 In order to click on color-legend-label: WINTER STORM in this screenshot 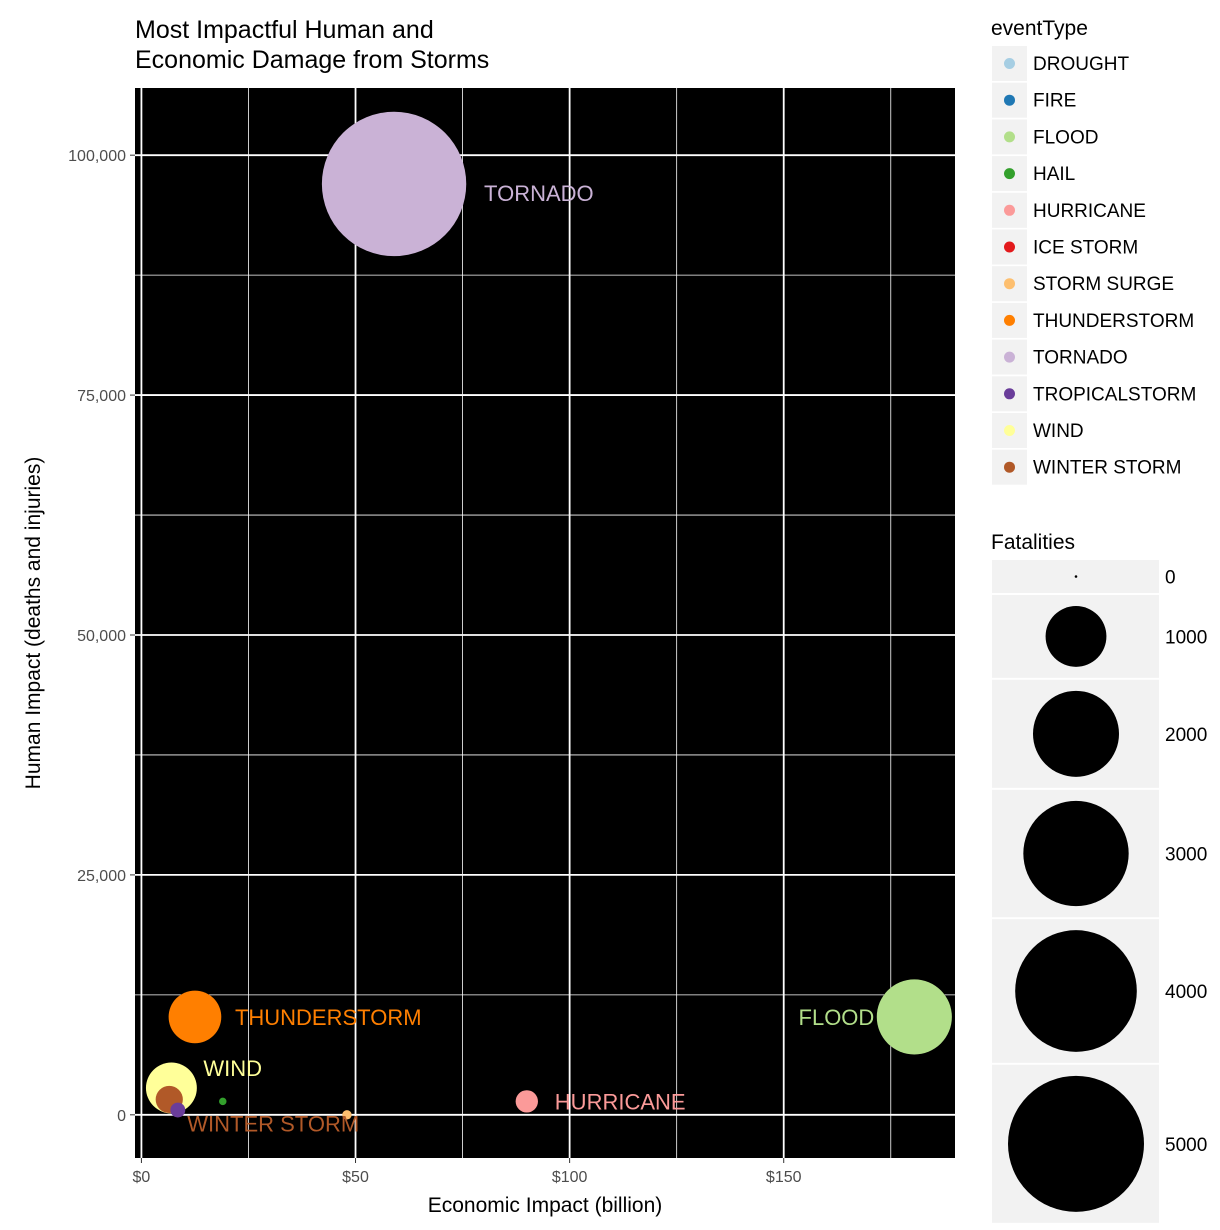, I will do `click(1107, 468)`.